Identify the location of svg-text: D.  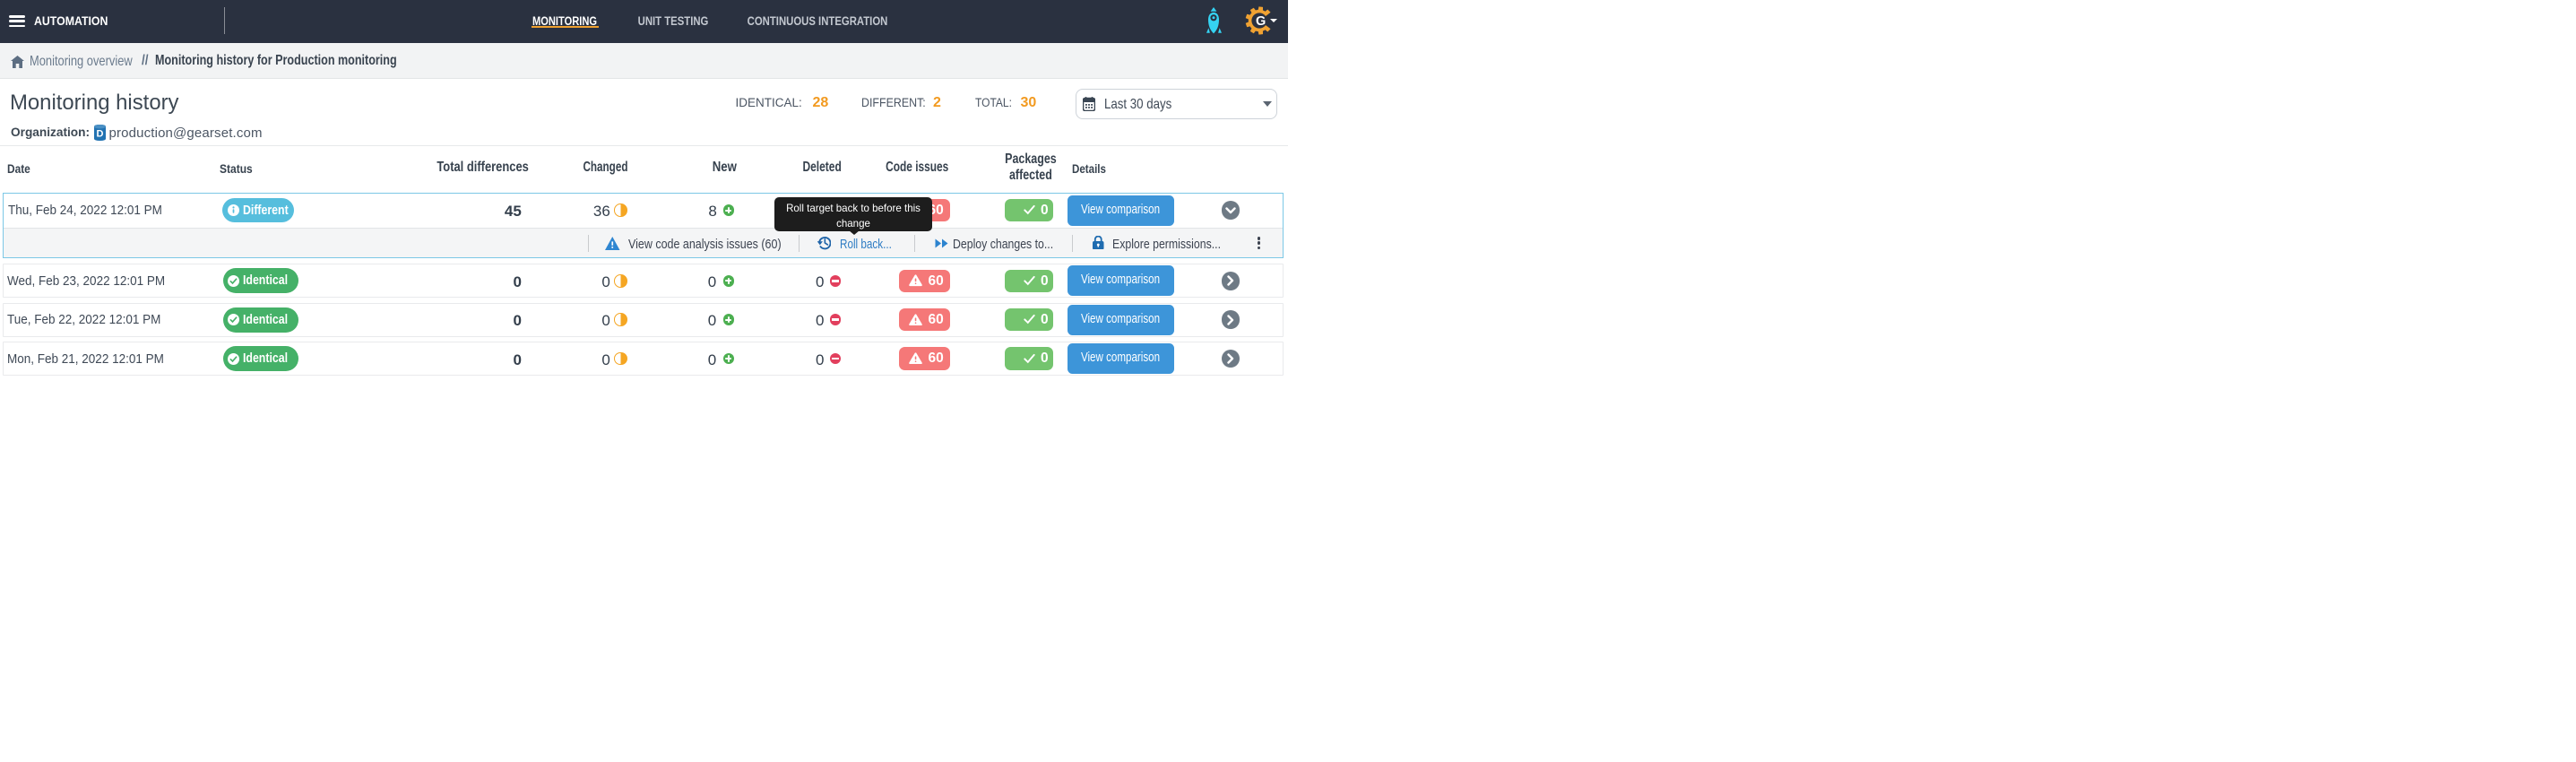
(100, 133).